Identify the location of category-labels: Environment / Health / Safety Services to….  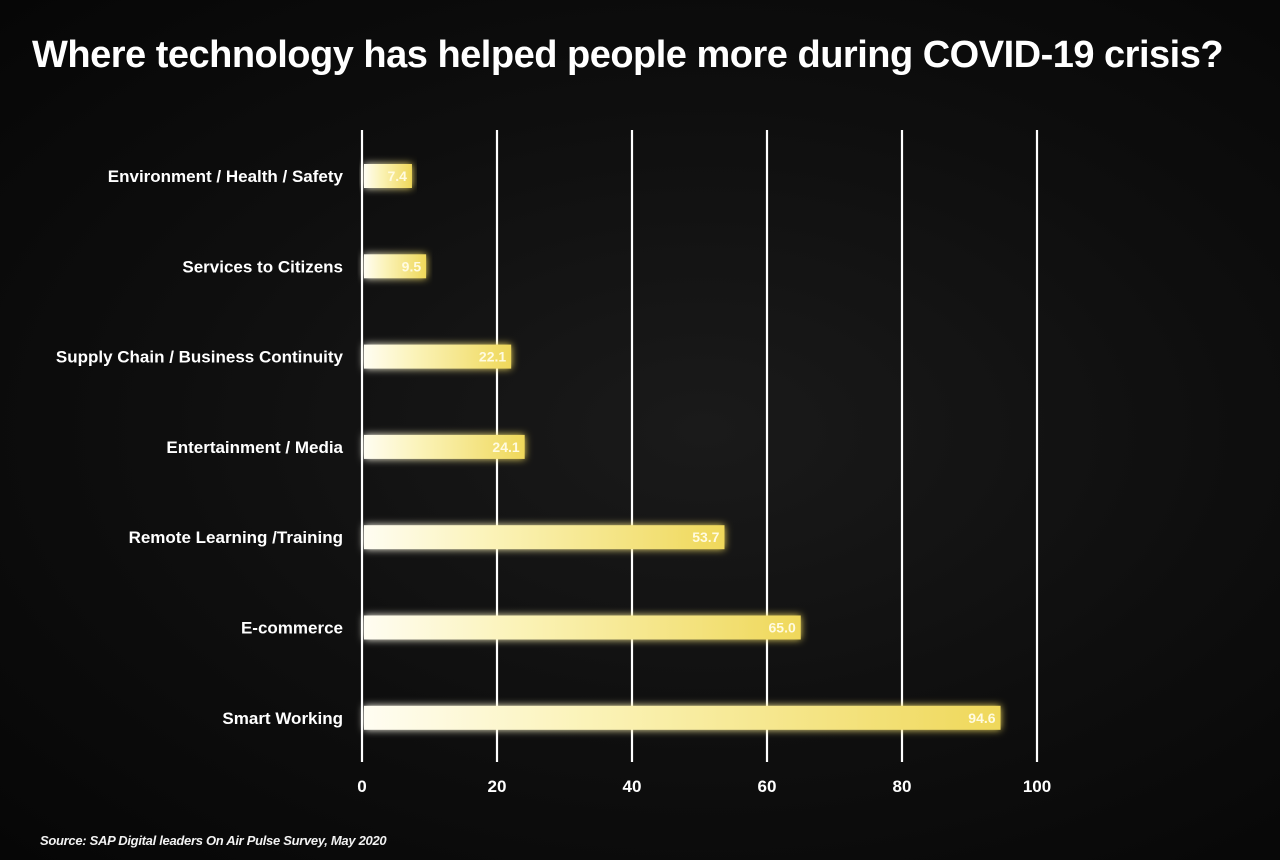
(200, 447).